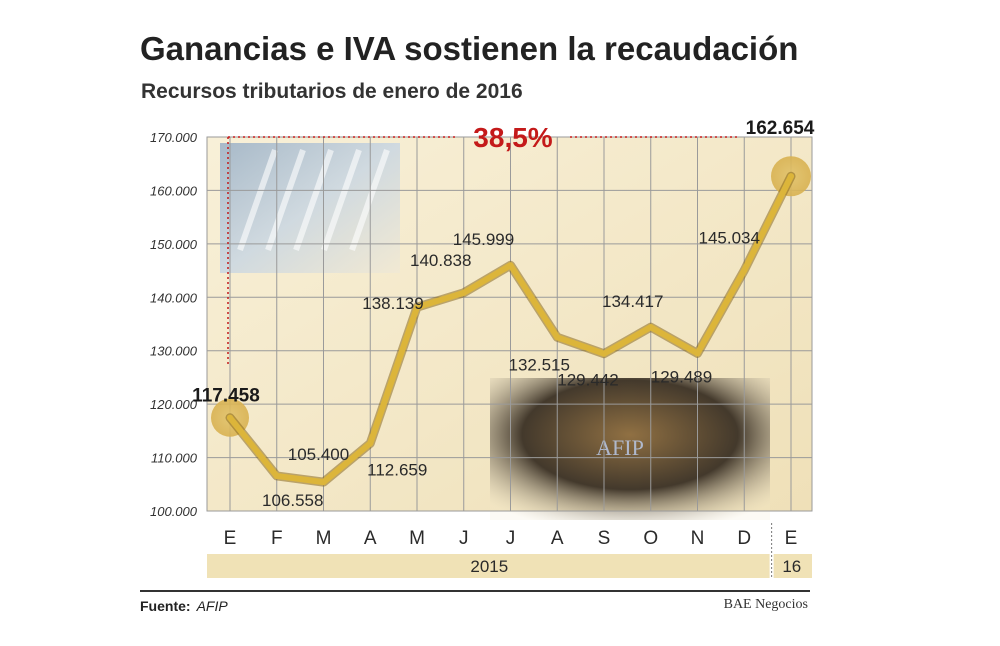 The image size is (1000, 646). I want to click on afip-building-photo, so click(630, 449).